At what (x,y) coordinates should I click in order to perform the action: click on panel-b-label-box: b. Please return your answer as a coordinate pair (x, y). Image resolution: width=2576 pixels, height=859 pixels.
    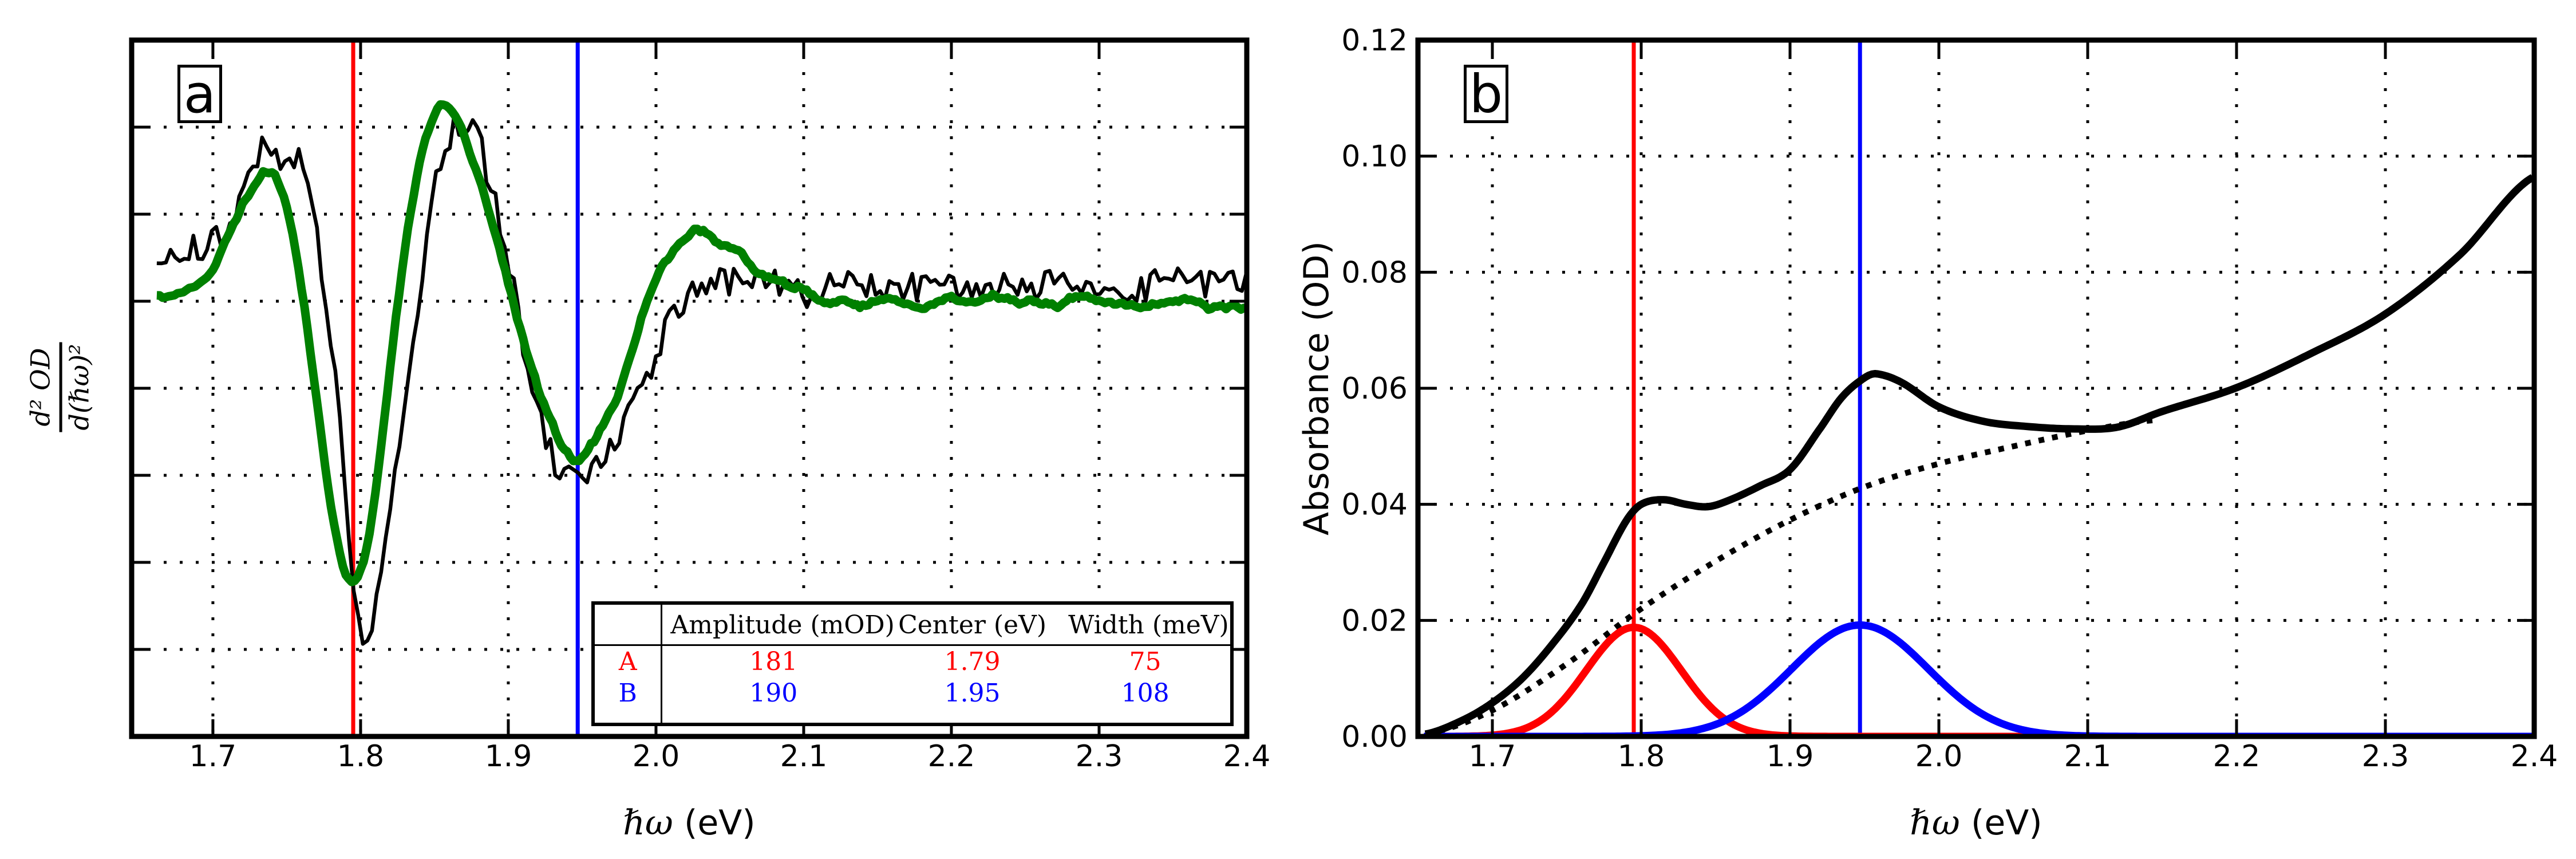
    Looking at the image, I should click on (1486, 94).